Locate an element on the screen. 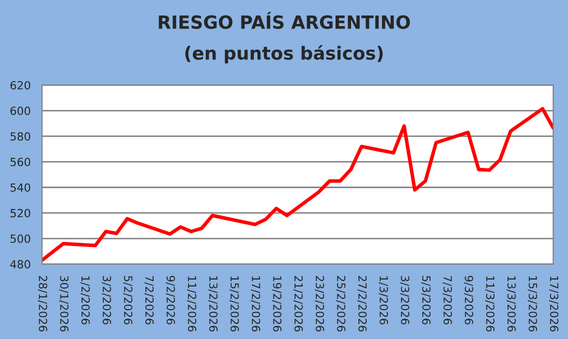  x-tick-label: 9/2/2026 is located at coordinates (171, 300).